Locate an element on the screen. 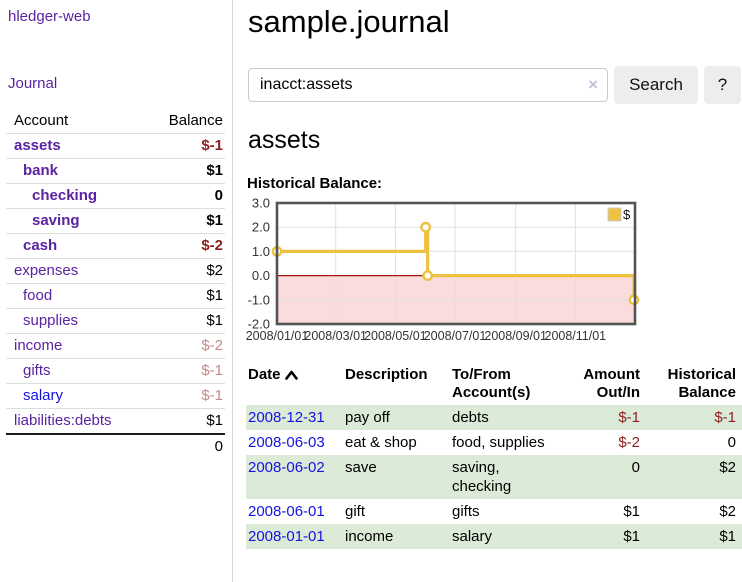  transaction-description: eat & shop is located at coordinates (381, 442).